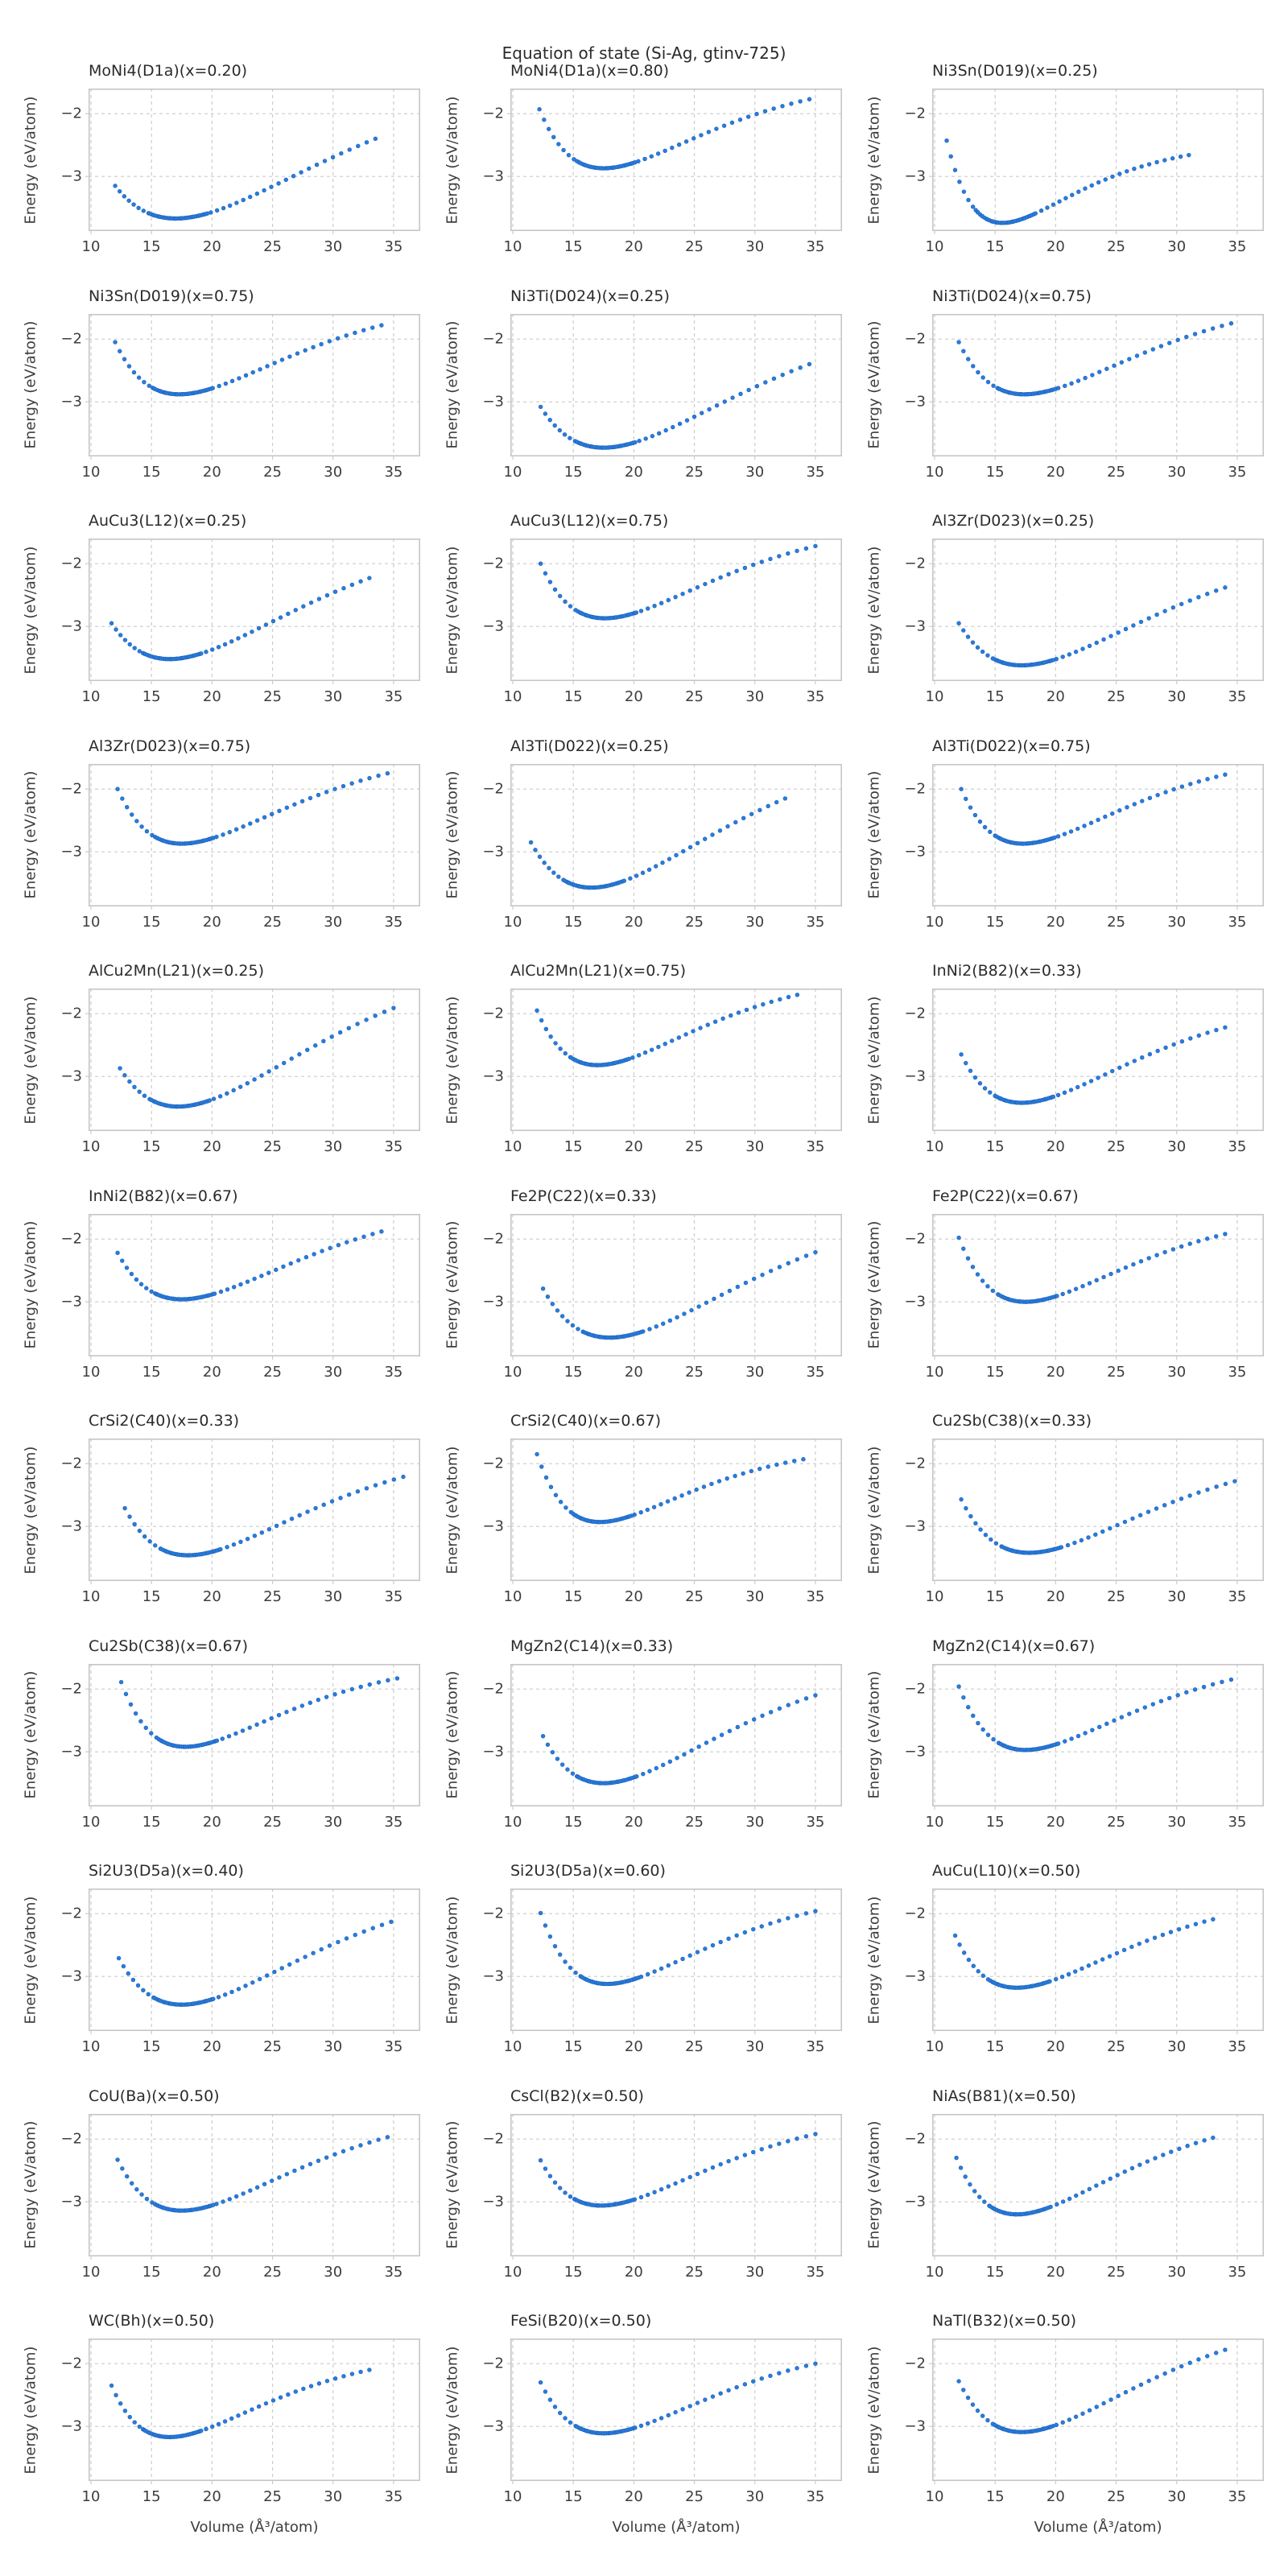  Describe the element at coordinates (252, 1511) in the screenshot. I see `subplot-18-plot-area` at that location.